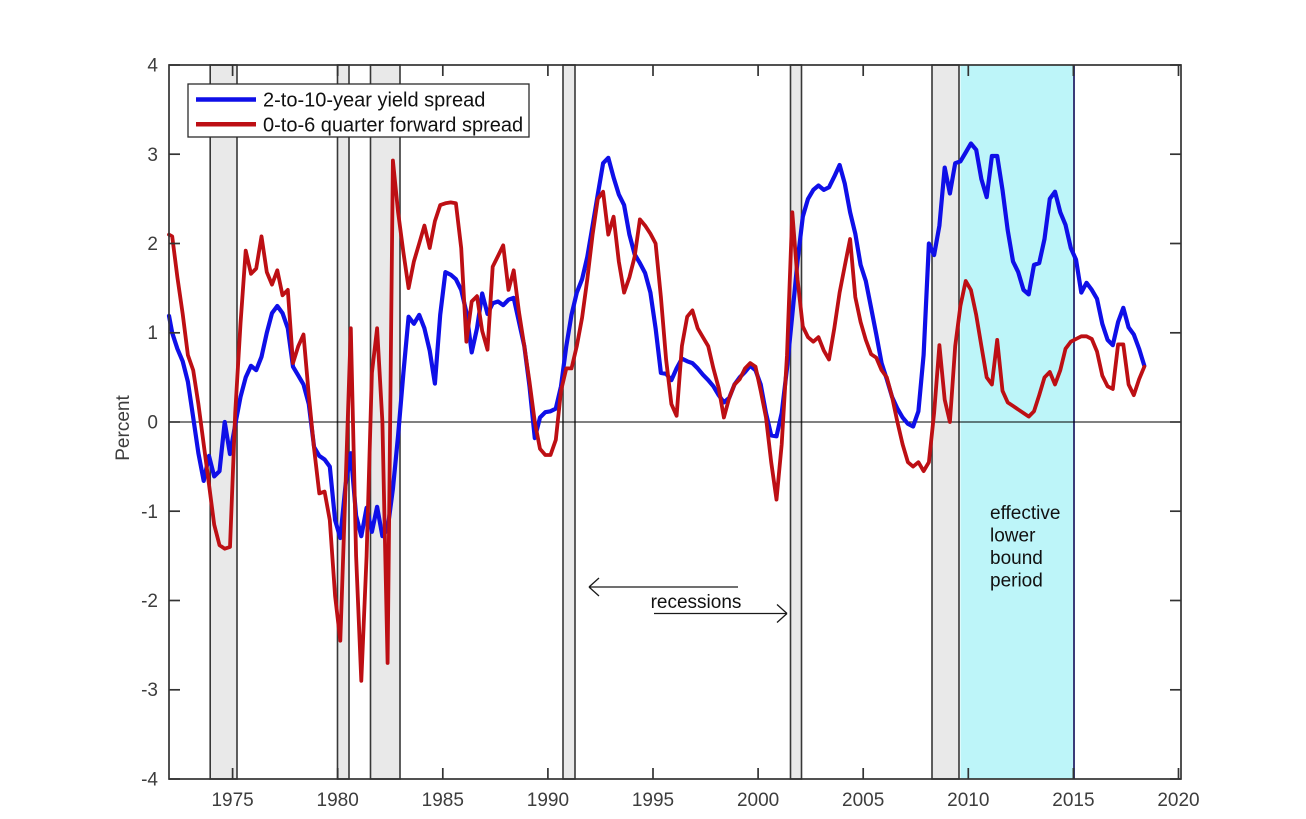  What do you see at coordinates (1013, 536) in the screenshot?
I see `svg-text: lower` at bounding box center [1013, 536].